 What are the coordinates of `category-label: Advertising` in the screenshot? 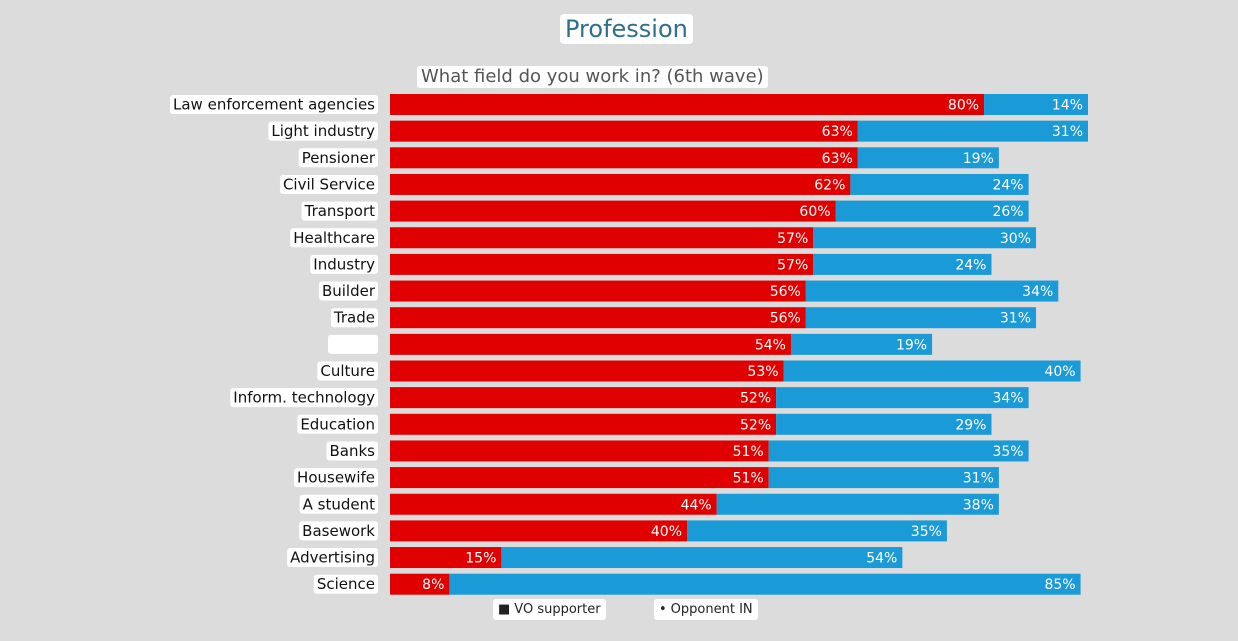 It's located at (332, 558).